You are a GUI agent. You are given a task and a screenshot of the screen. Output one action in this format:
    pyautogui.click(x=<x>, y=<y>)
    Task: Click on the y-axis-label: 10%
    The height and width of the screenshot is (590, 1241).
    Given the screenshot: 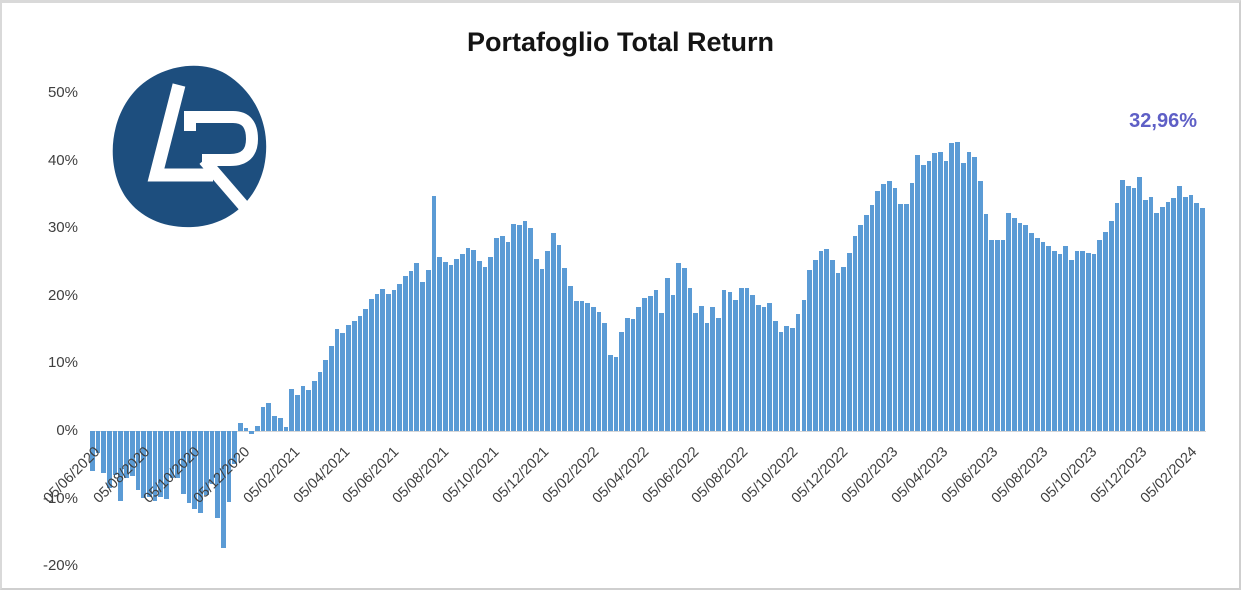 What is the action you would take?
    pyautogui.click(x=62, y=363)
    